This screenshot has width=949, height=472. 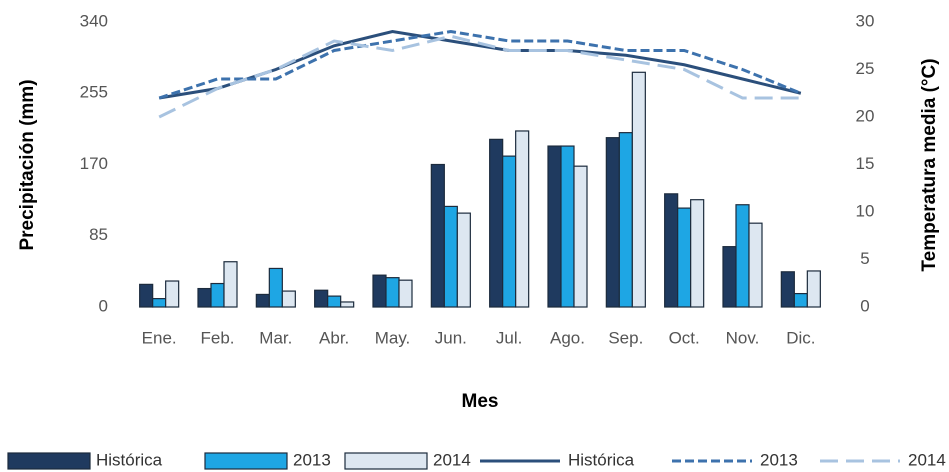 I want to click on y-tick-label: 340, so click(x=94, y=20).